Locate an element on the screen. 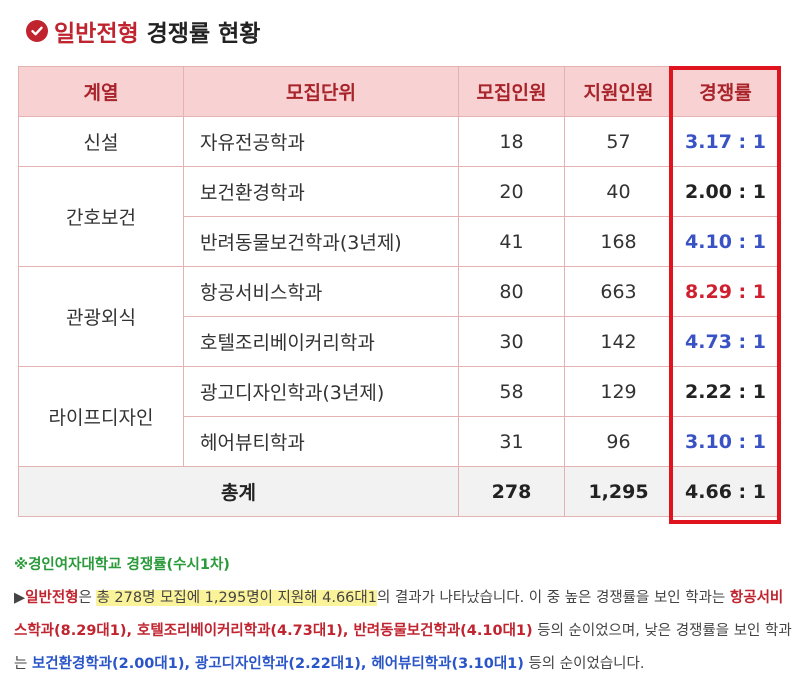 The height and width of the screenshot is (697, 800). ratio-cell: 2.22 : 1 is located at coordinates (725, 391).